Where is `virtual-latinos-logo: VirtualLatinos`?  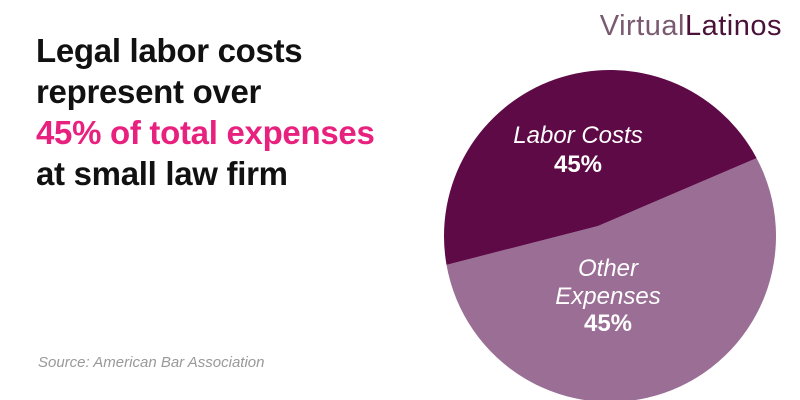 virtual-latinos-logo: VirtualLatinos is located at coordinates (691, 26).